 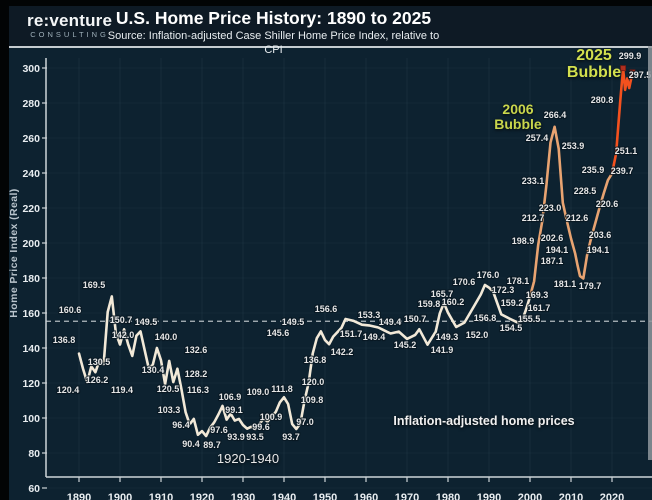 I want to click on y-tick-label: 180, so click(x=31, y=279).